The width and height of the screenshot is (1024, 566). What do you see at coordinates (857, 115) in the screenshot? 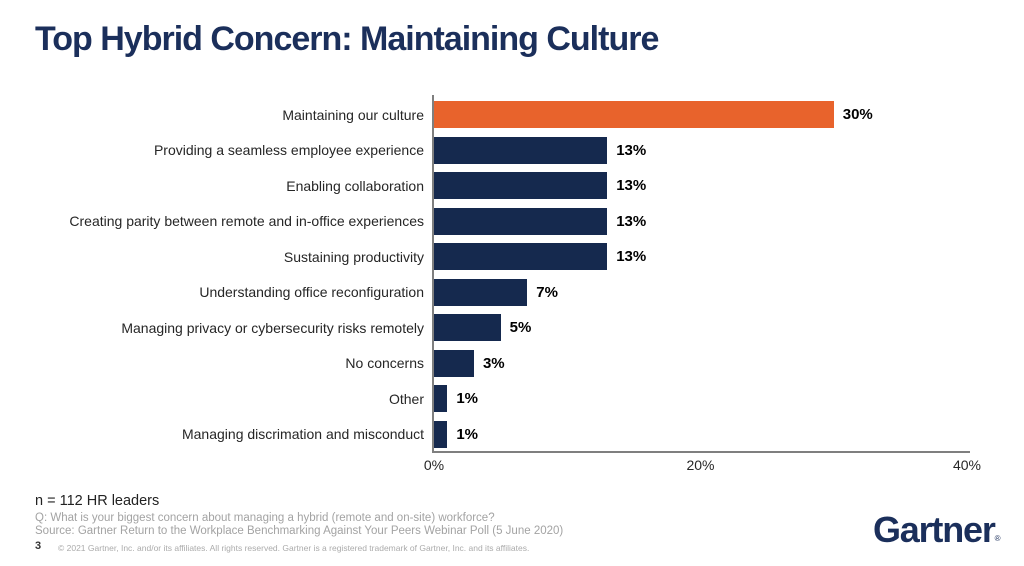
I see `value-label: 30%` at bounding box center [857, 115].